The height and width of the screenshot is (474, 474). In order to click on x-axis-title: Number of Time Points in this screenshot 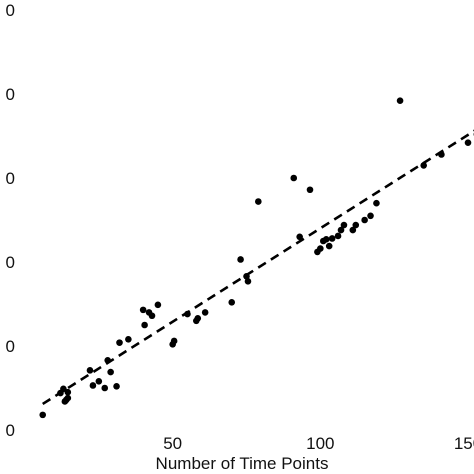, I will do `click(242, 463)`.